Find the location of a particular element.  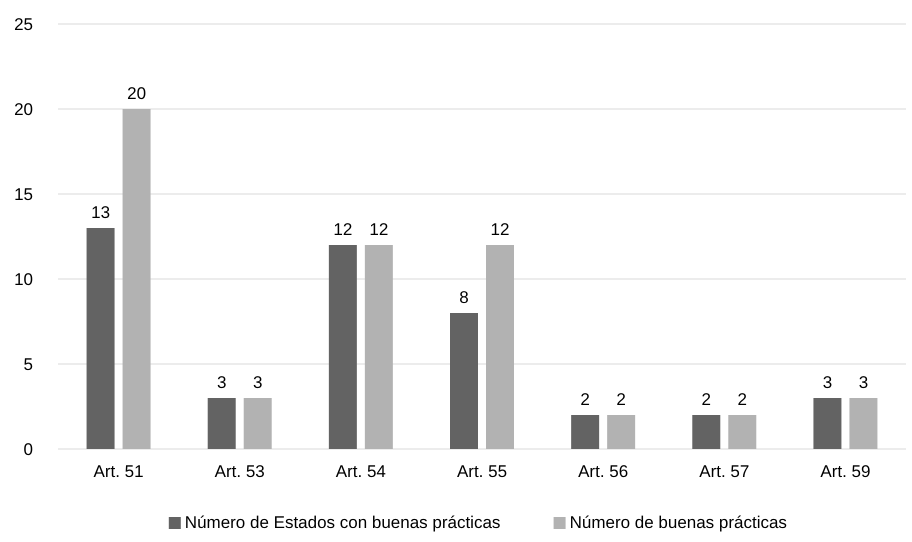

x-tick-label: Art. 56 is located at coordinates (603, 471).